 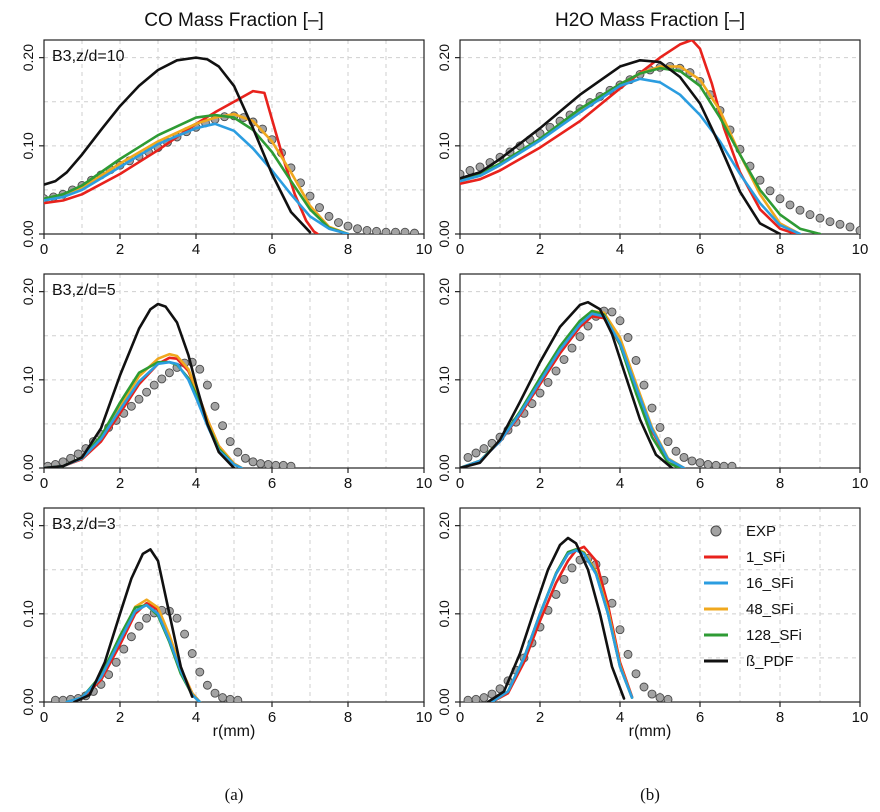 What do you see at coordinates (650, 20) in the screenshot?
I see `column-title-h2o: H2O Mass Fraction [–]` at bounding box center [650, 20].